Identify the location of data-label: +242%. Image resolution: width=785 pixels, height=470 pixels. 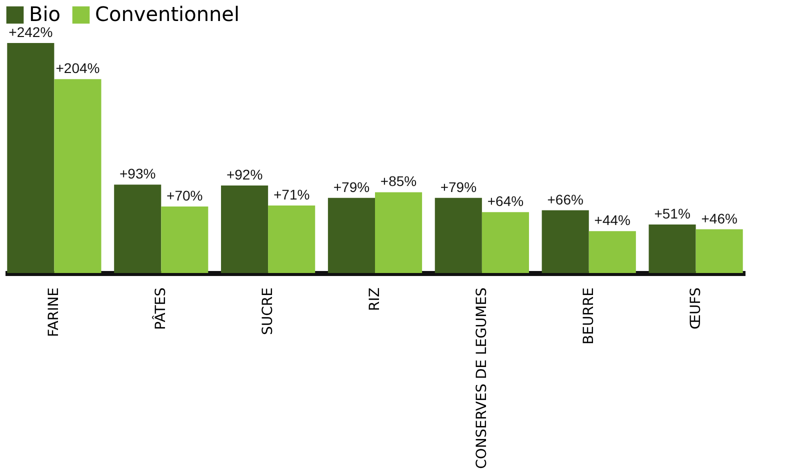
(30, 32).